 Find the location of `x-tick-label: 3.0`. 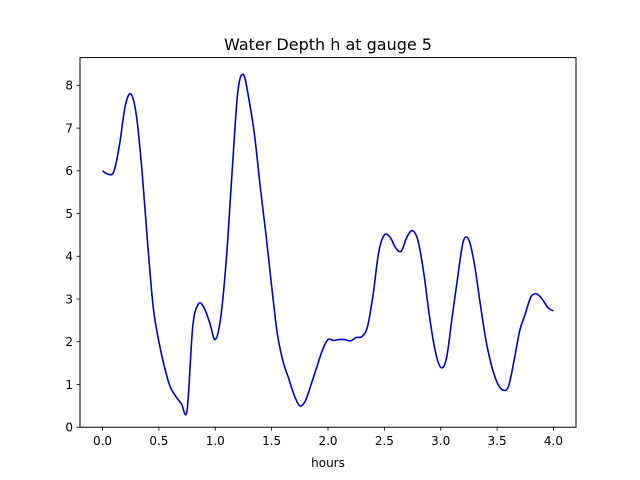

x-tick-label: 3.0 is located at coordinates (440, 441).